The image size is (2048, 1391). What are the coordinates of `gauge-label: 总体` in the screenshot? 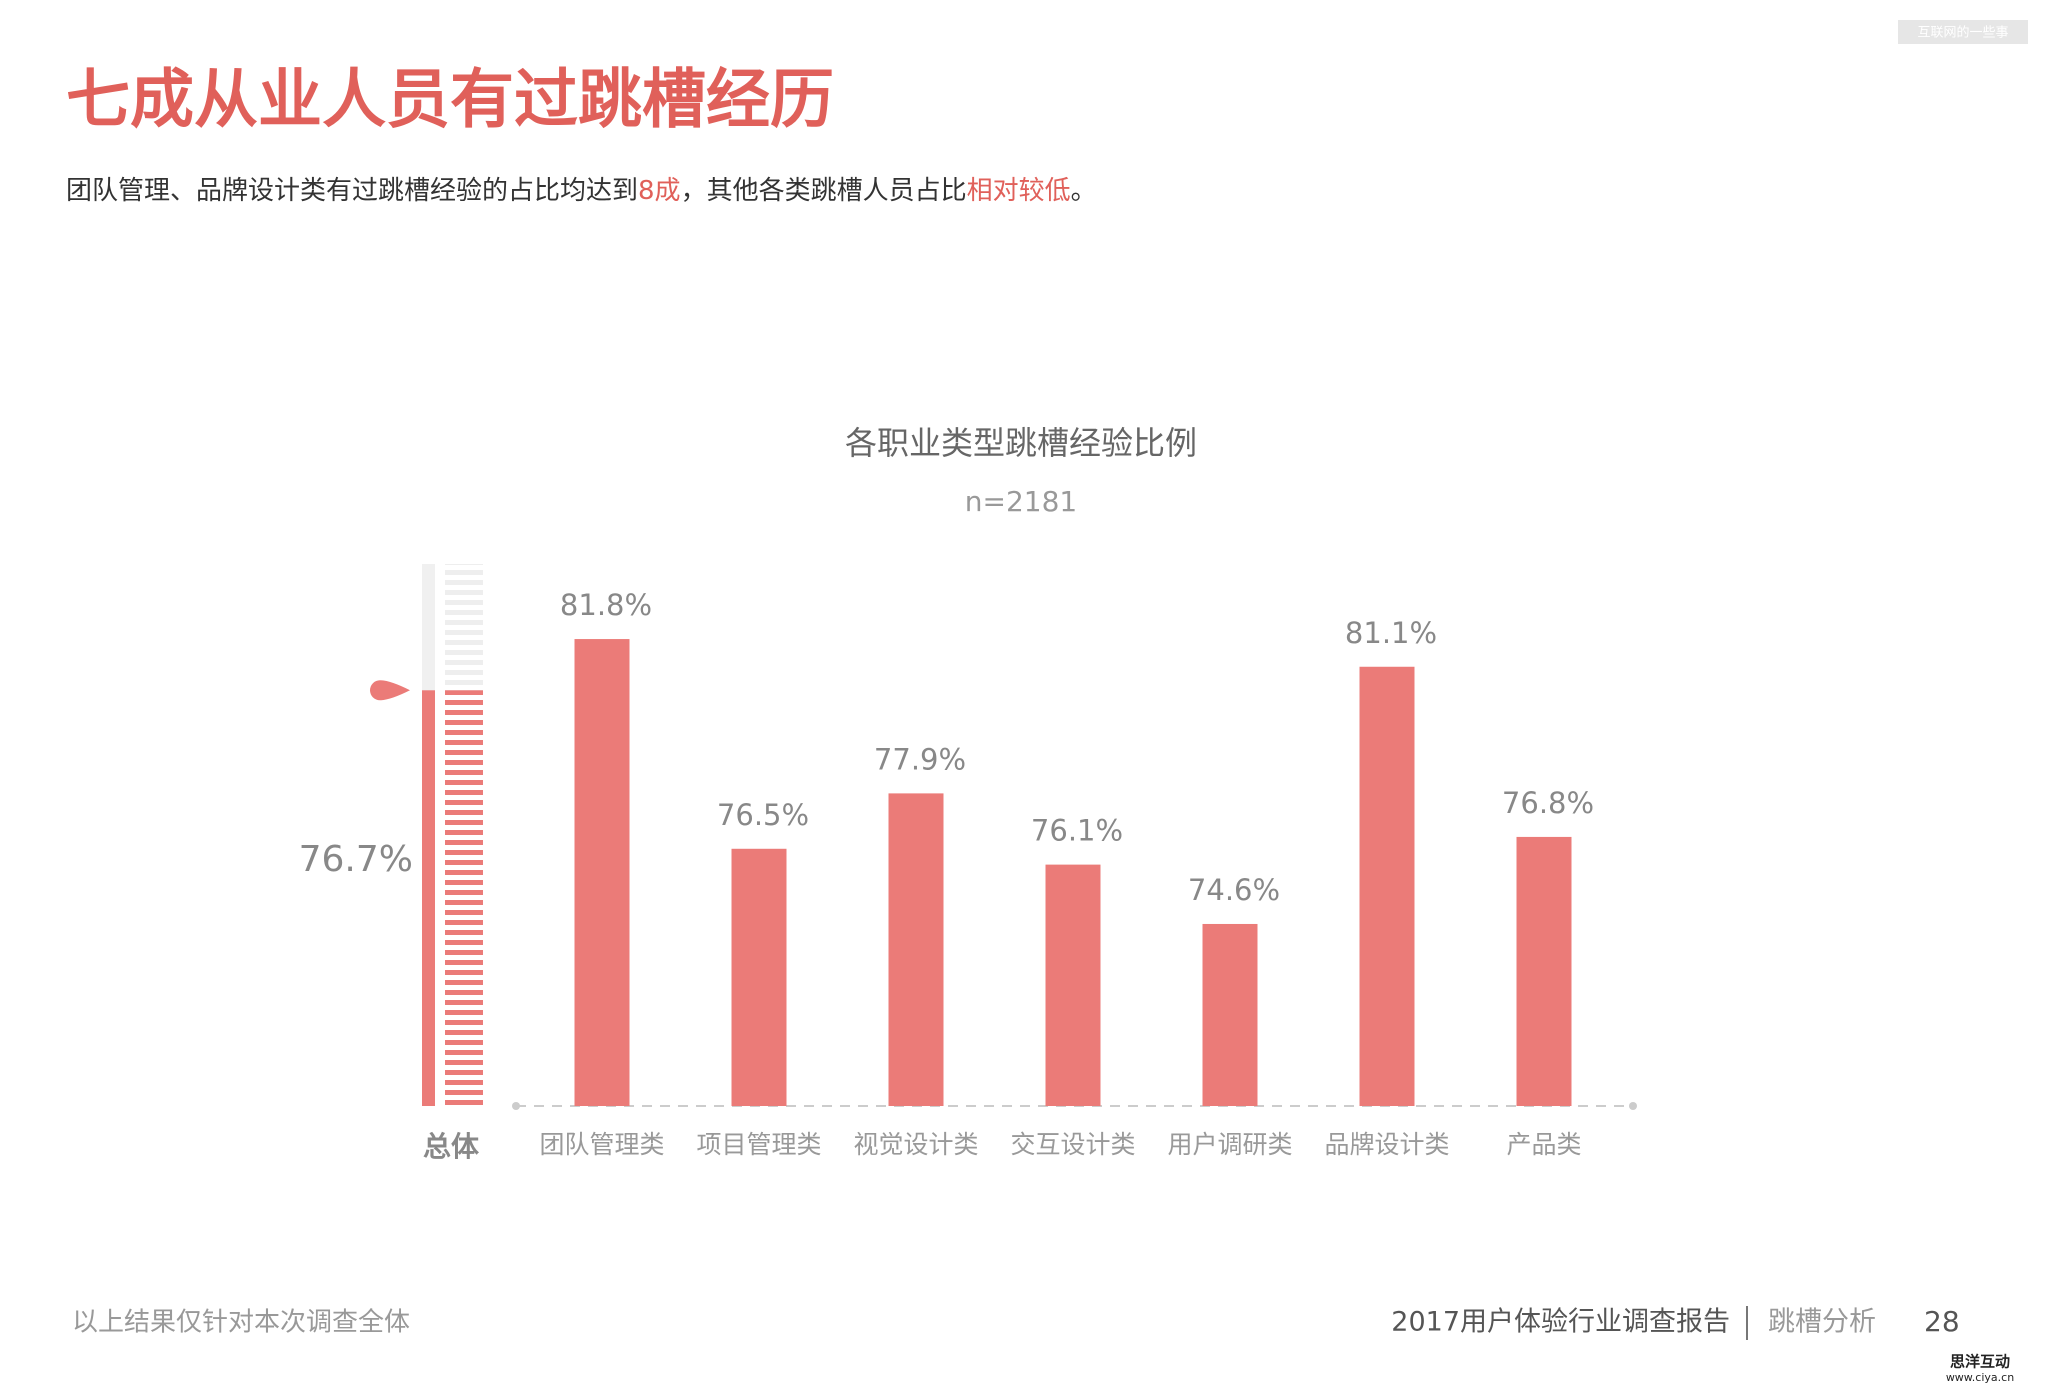 It's located at (451, 1146).